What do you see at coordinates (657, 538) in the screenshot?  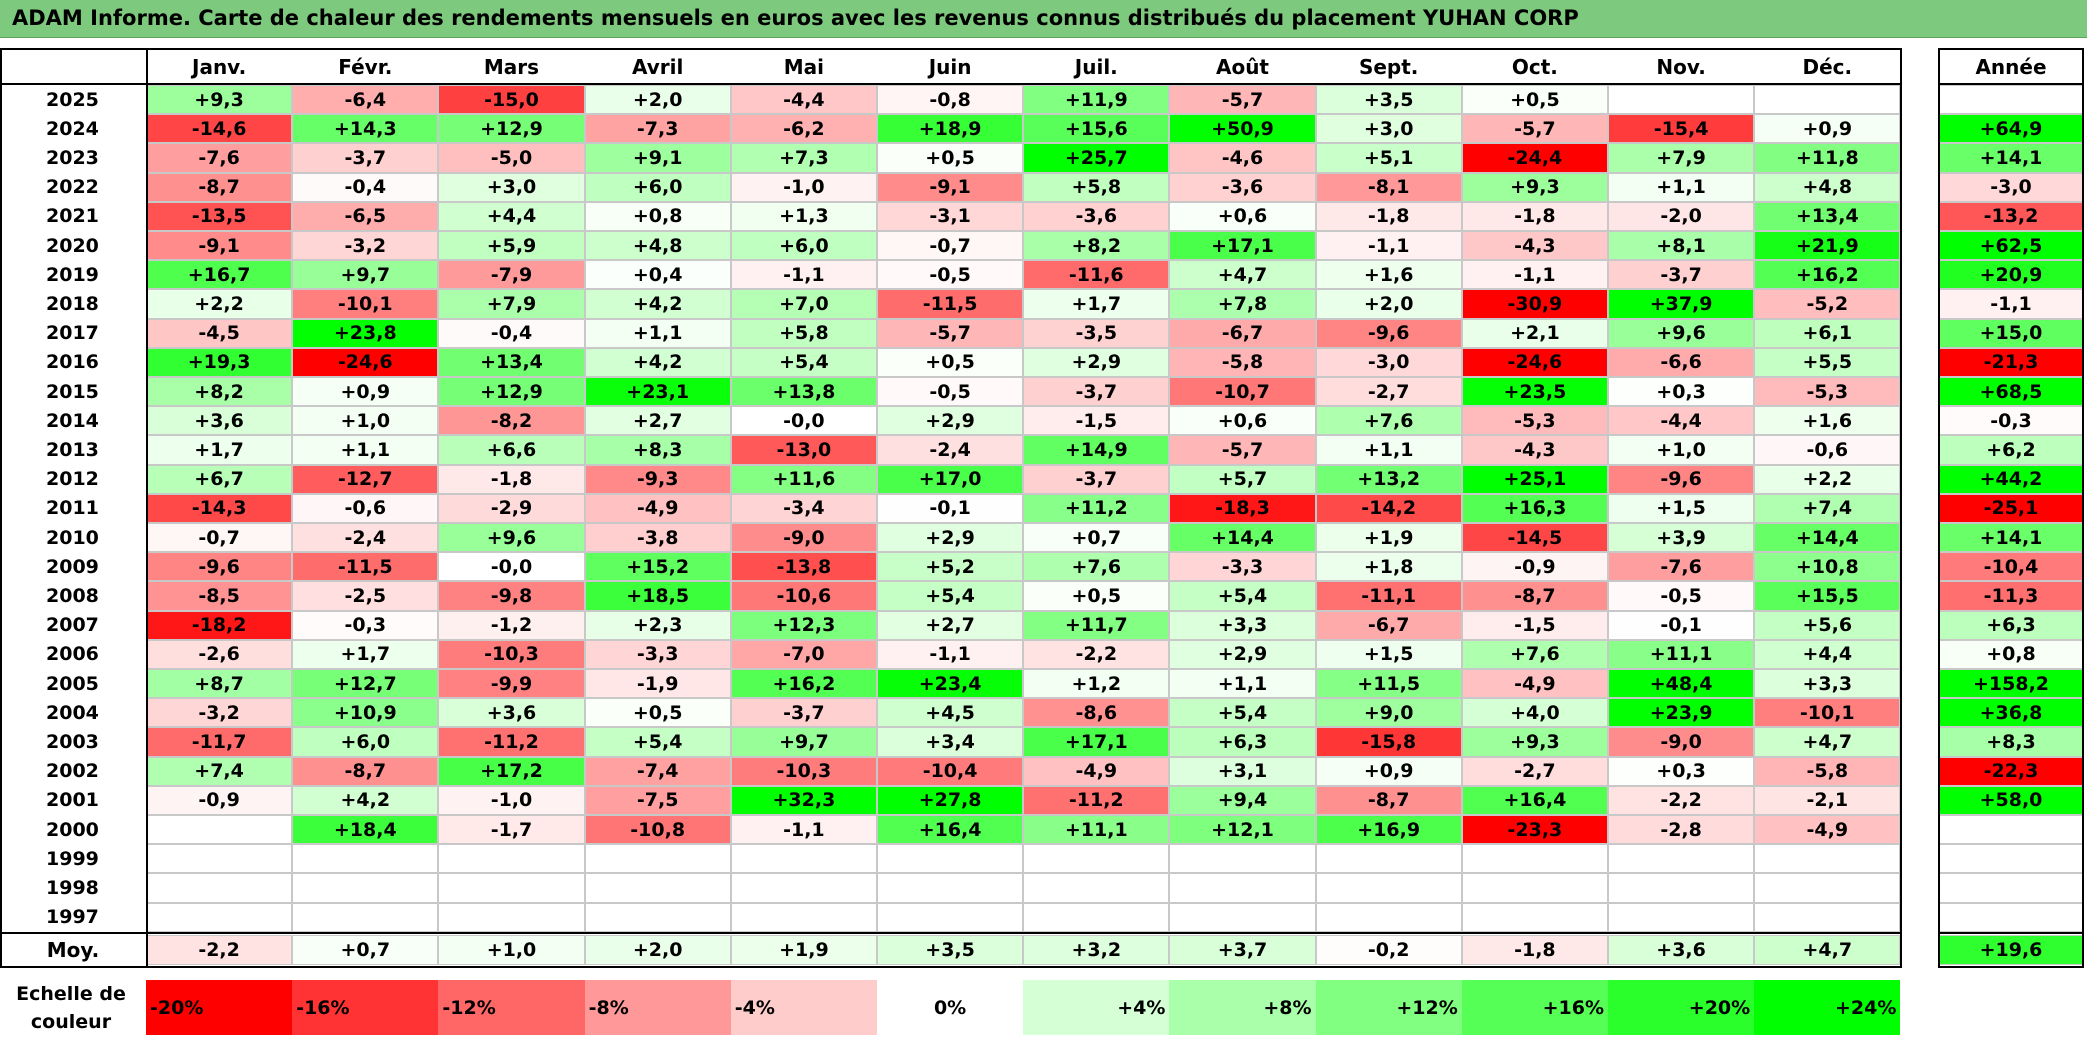 I see `heatmap-cell: -3,8` at bounding box center [657, 538].